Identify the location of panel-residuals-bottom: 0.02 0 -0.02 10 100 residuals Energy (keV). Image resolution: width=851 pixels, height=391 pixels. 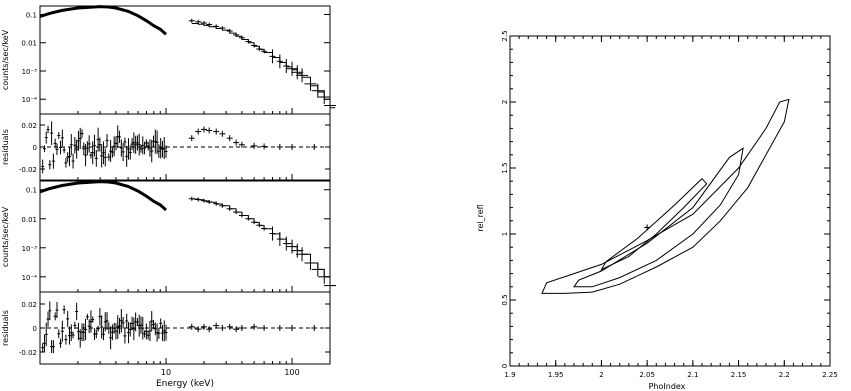
(166, 340).